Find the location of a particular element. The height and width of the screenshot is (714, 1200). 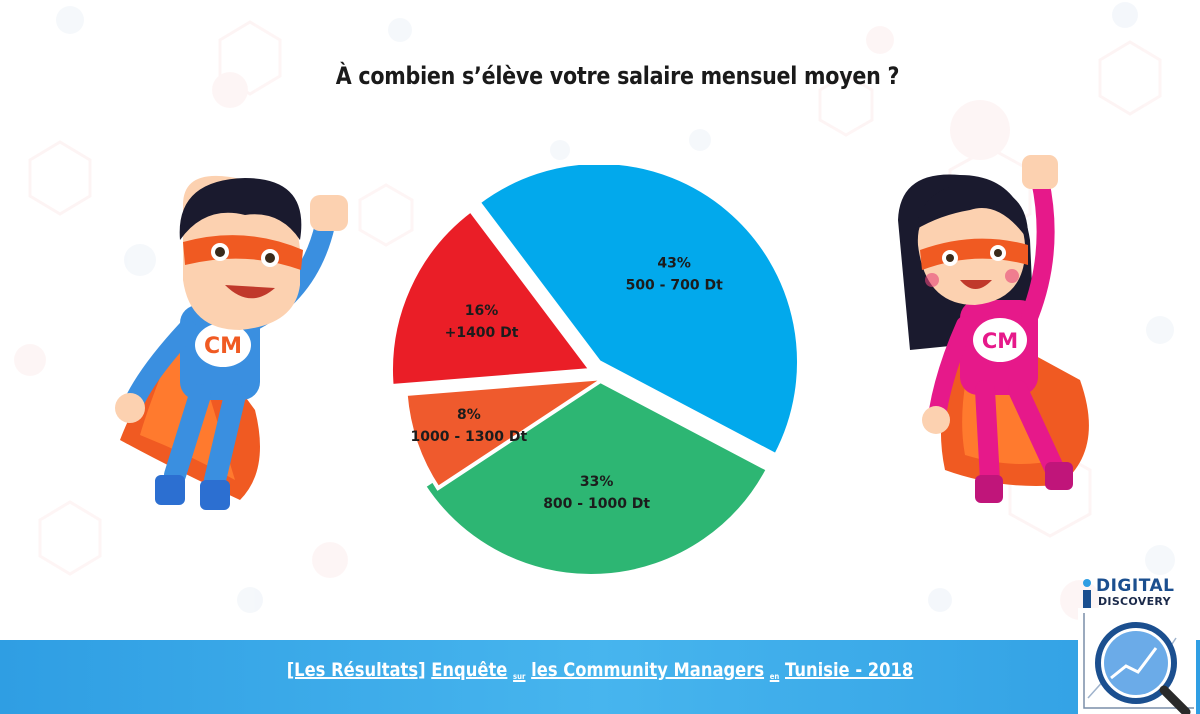

footer-part2: Enquête is located at coordinates (469, 670).